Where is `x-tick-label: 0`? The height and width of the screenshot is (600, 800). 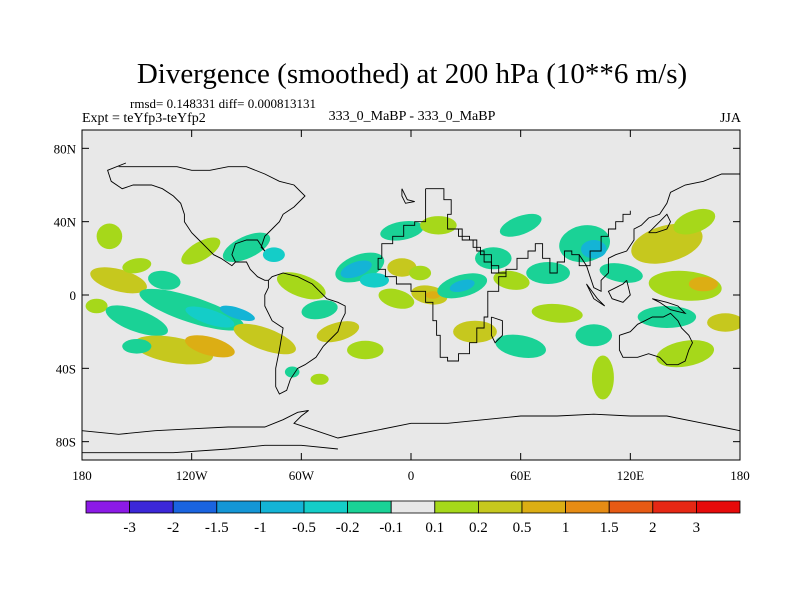
x-tick-label: 0 is located at coordinates (411, 475).